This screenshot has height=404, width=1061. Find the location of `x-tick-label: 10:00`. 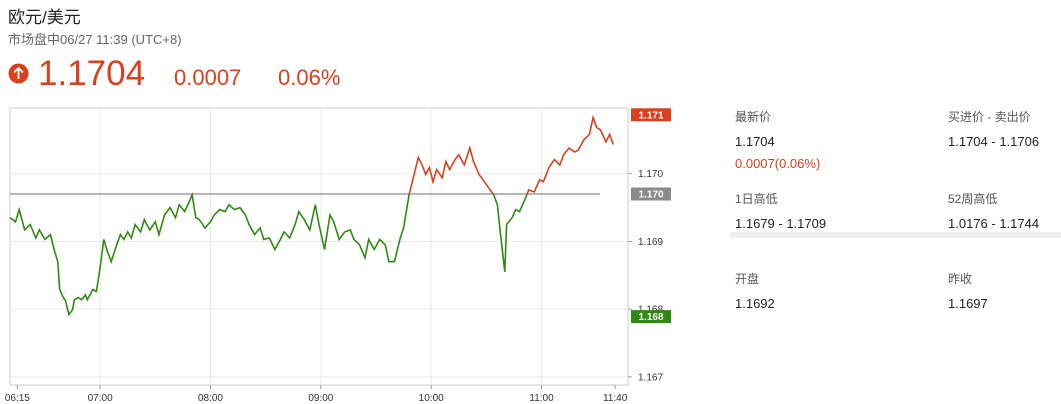

x-tick-label: 10:00 is located at coordinates (431, 398).